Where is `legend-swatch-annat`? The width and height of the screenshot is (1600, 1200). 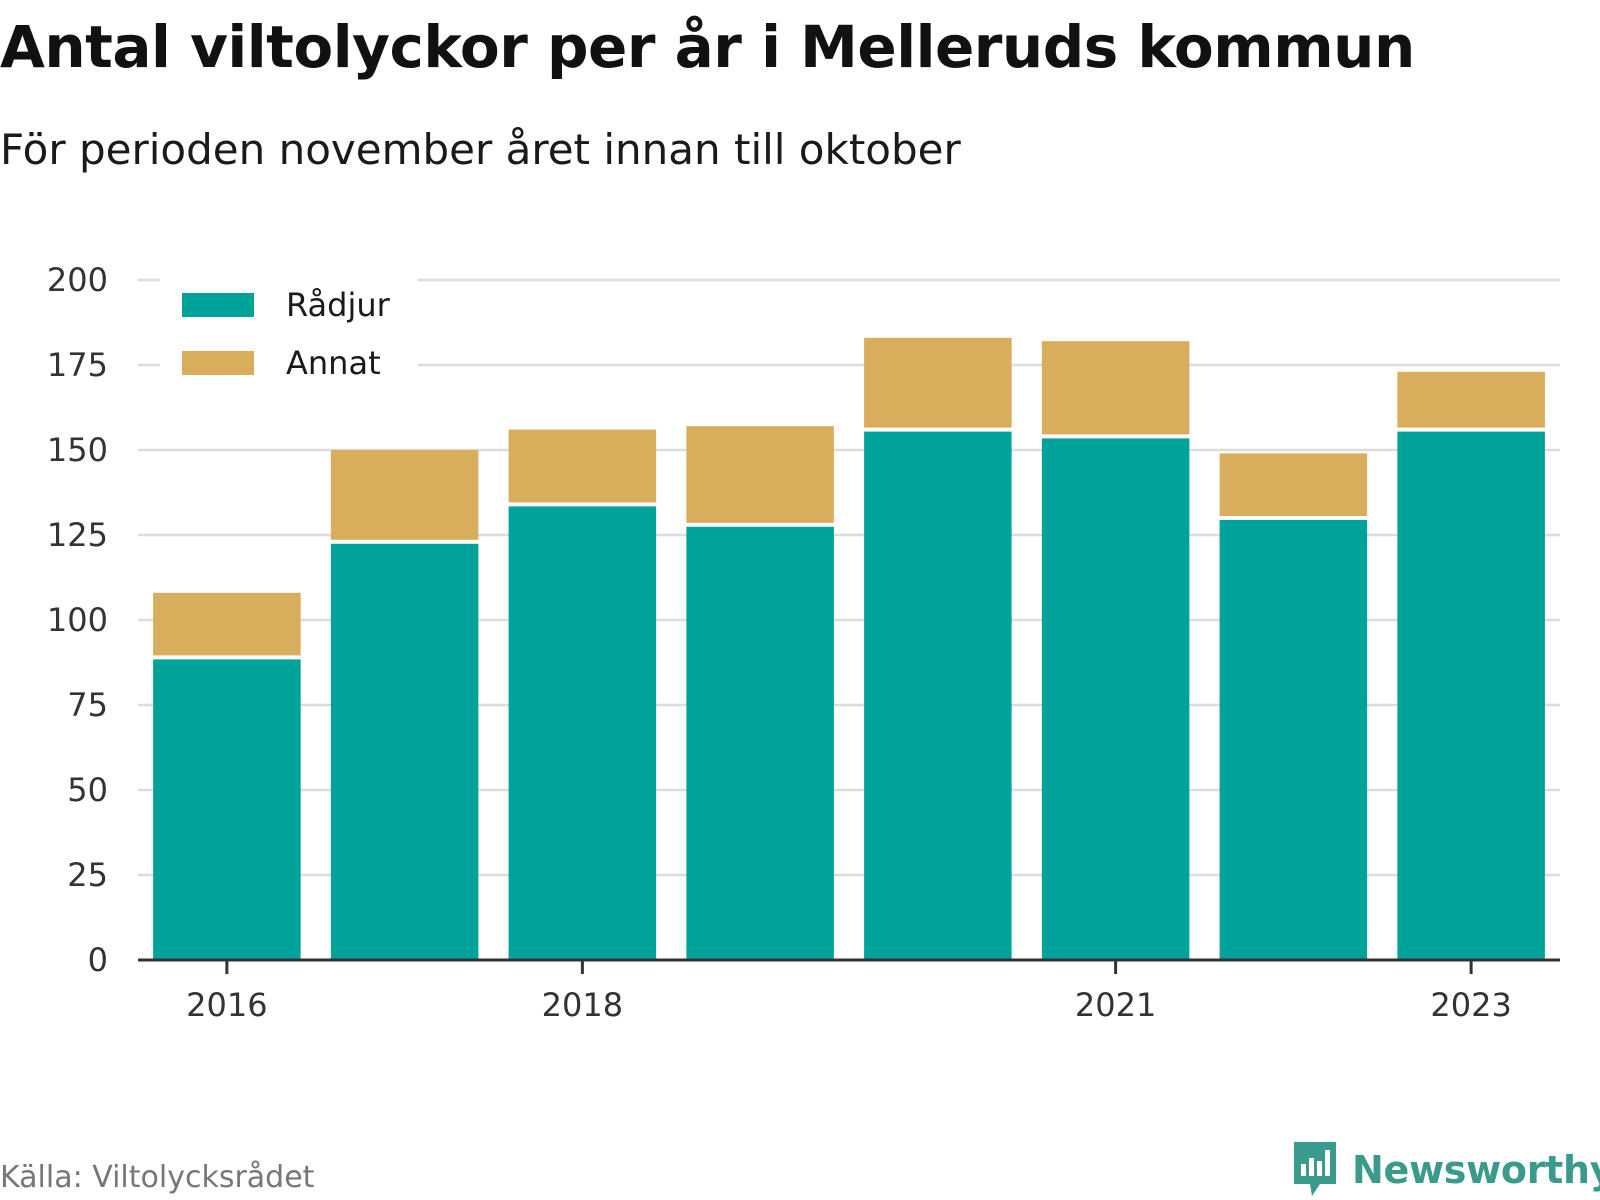 legend-swatch-annat is located at coordinates (218, 363).